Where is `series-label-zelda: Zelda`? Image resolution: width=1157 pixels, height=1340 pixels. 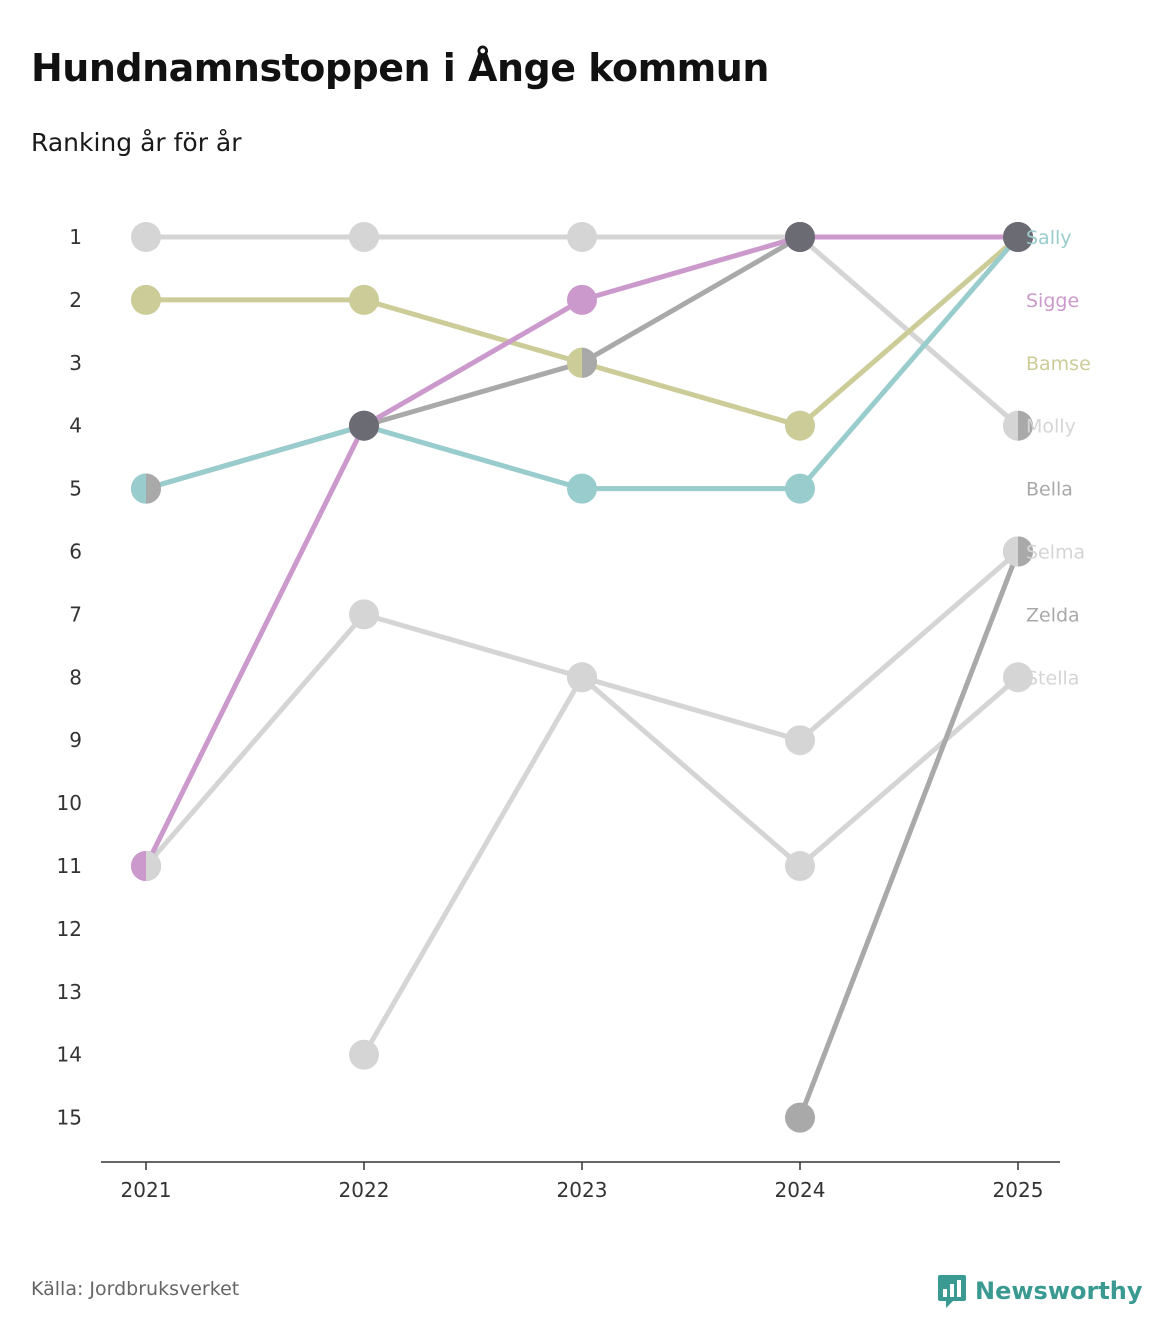 series-label-zelda: Zelda is located at coordinates (1053, 615).